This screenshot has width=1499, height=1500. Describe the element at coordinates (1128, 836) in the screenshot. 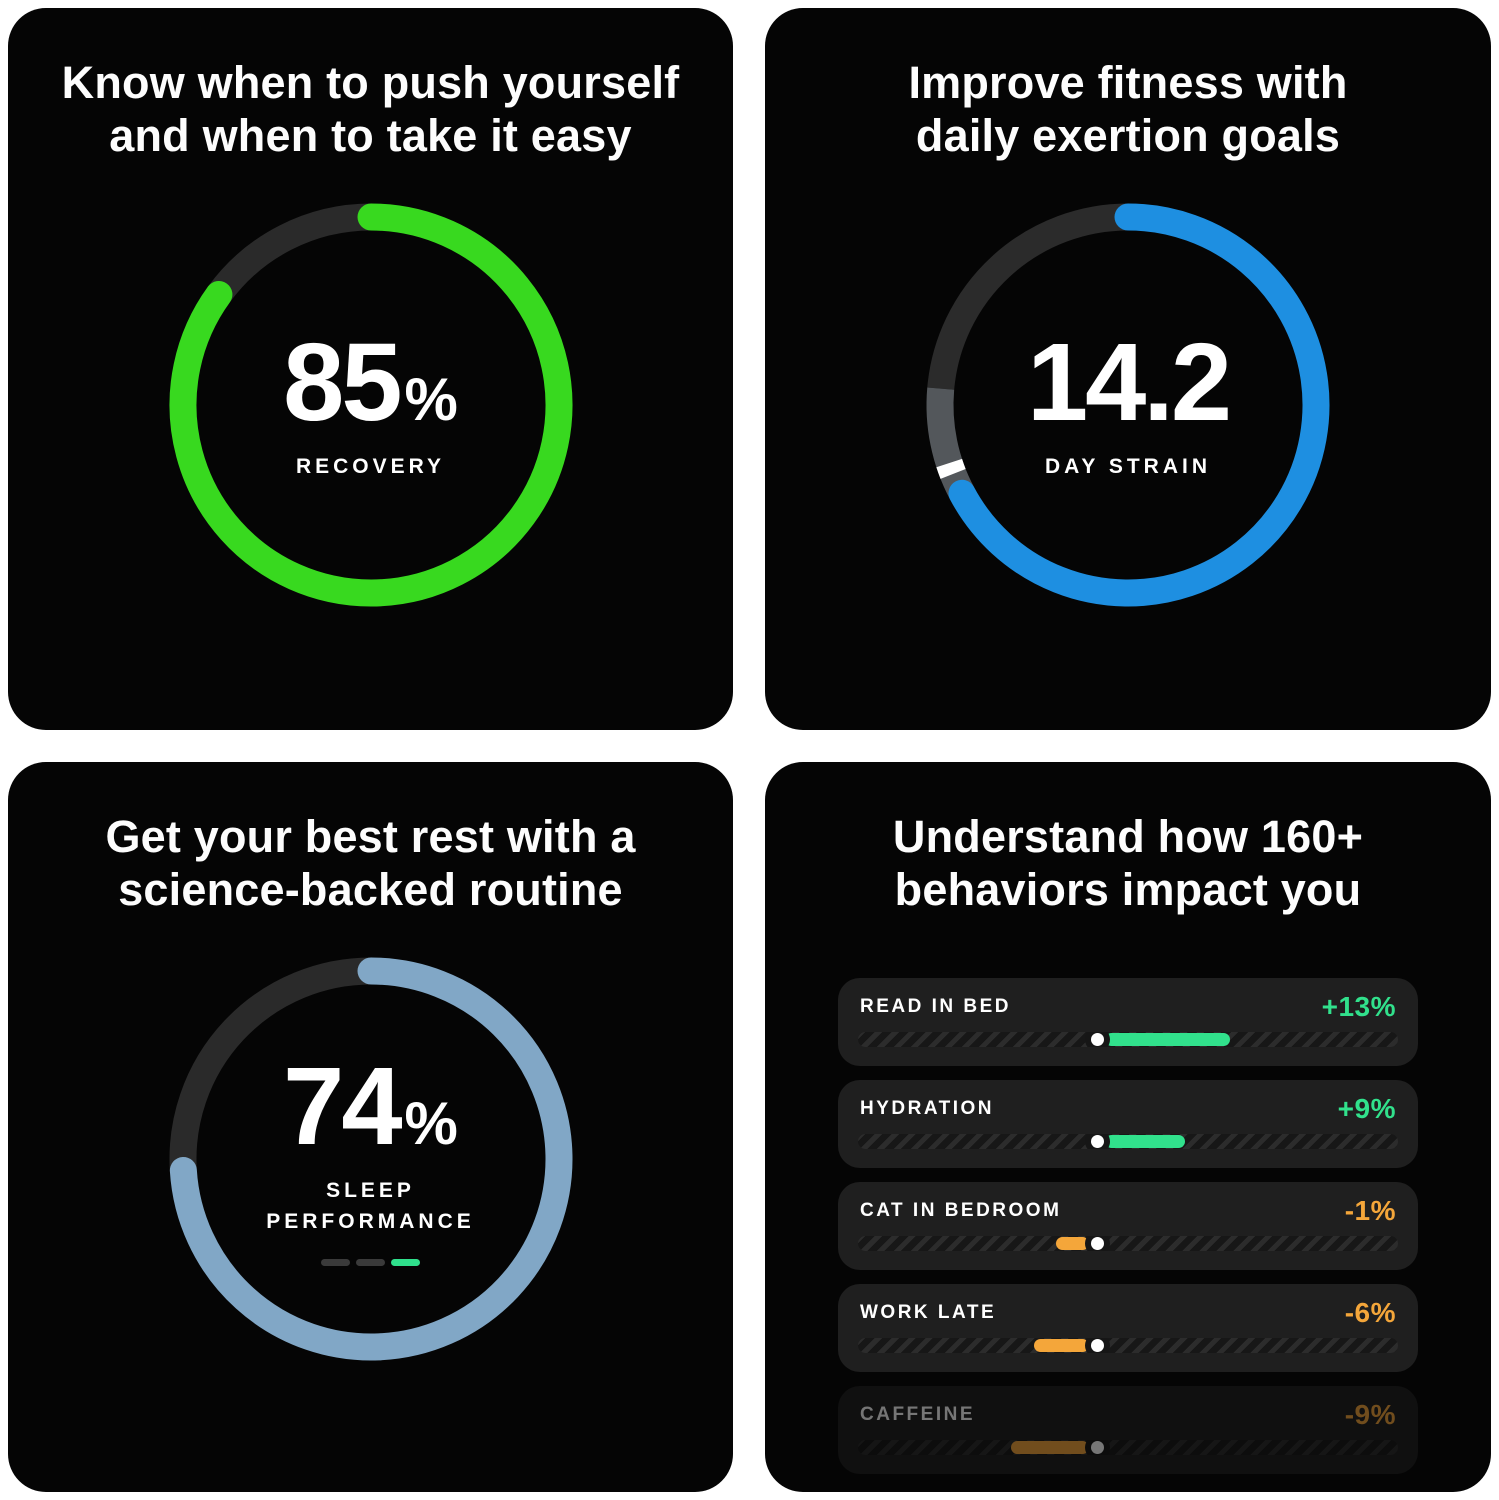

I see `behaviors-title-line1: Understand how 160+` at that location.